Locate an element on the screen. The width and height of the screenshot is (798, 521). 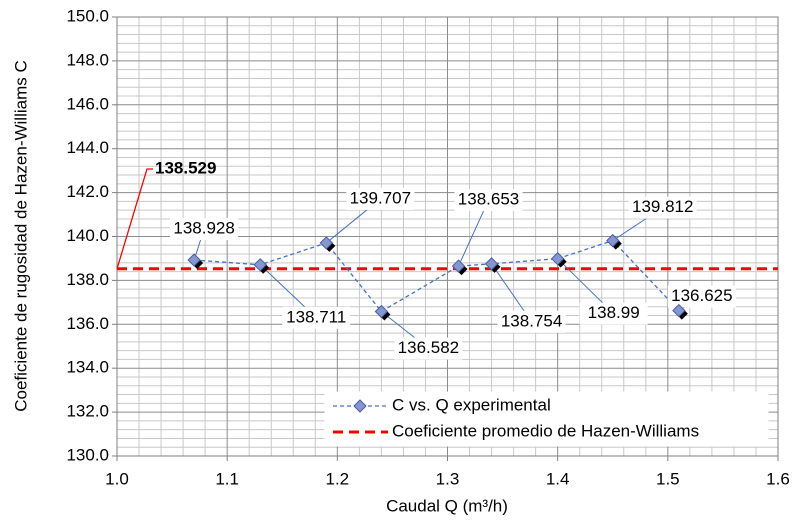
data-label: 139.707 is located at coordinates (380, 197).